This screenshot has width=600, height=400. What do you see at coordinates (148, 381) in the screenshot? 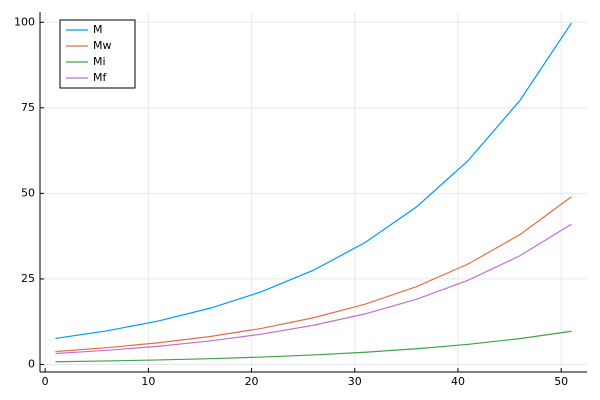
I see `x-tick-label: 10` at bounding box center [148, 381].